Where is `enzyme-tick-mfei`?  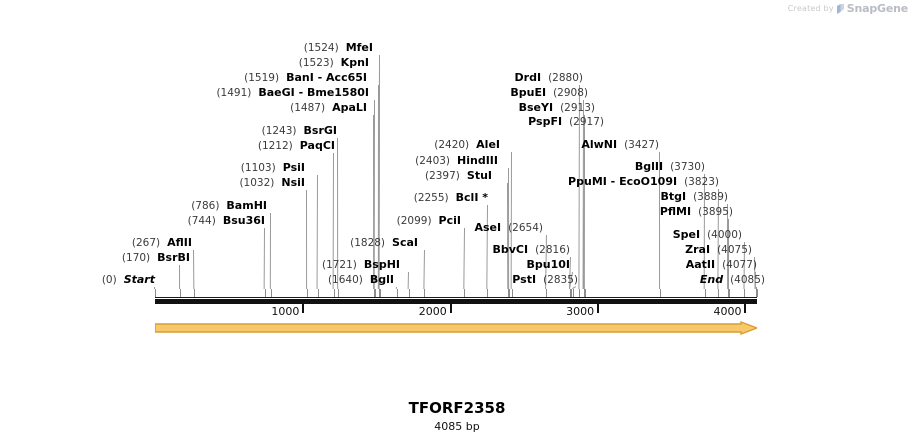
enzyme-tick-mfei is located at coordinates (380, 293).